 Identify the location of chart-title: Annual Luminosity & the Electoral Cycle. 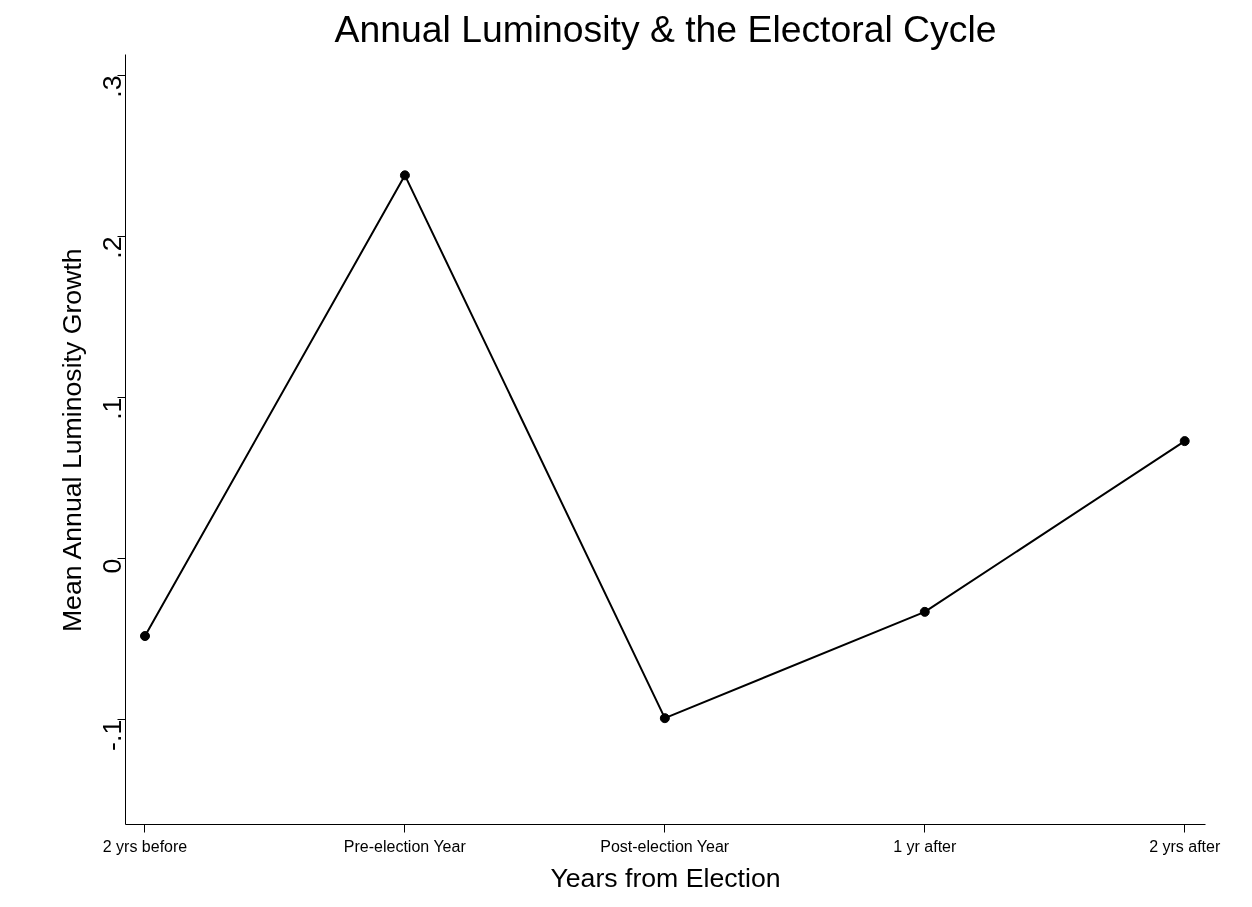
(665, 28).